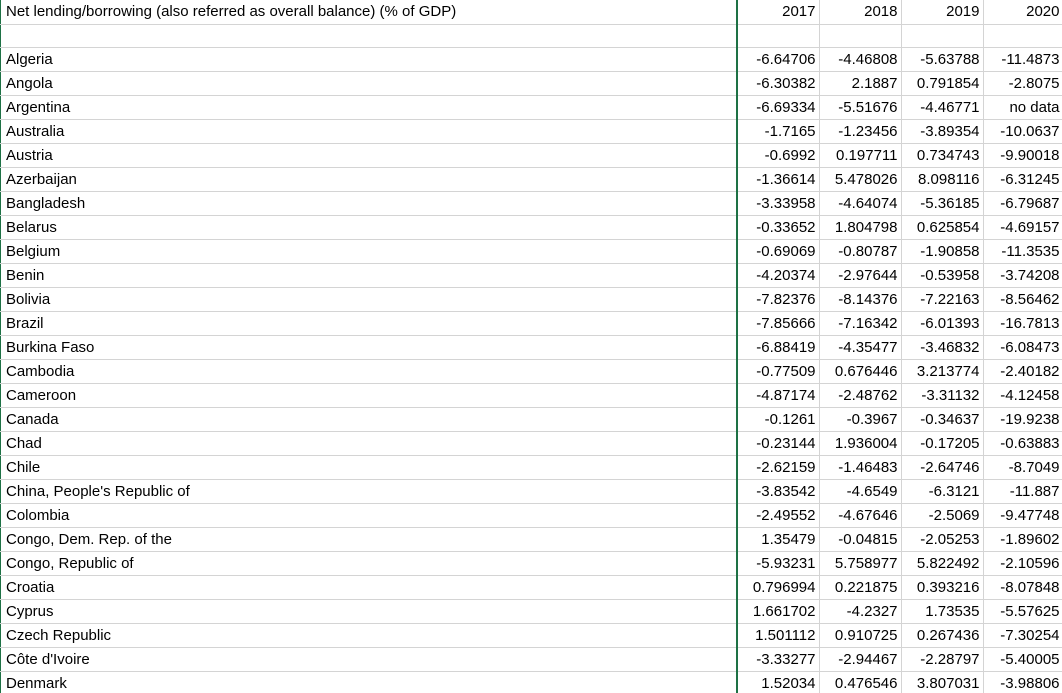 Image resolution: width=1062 pixels, height=693 pixels. I want to click on value-cell: -10.0637, so click(1022, 131).